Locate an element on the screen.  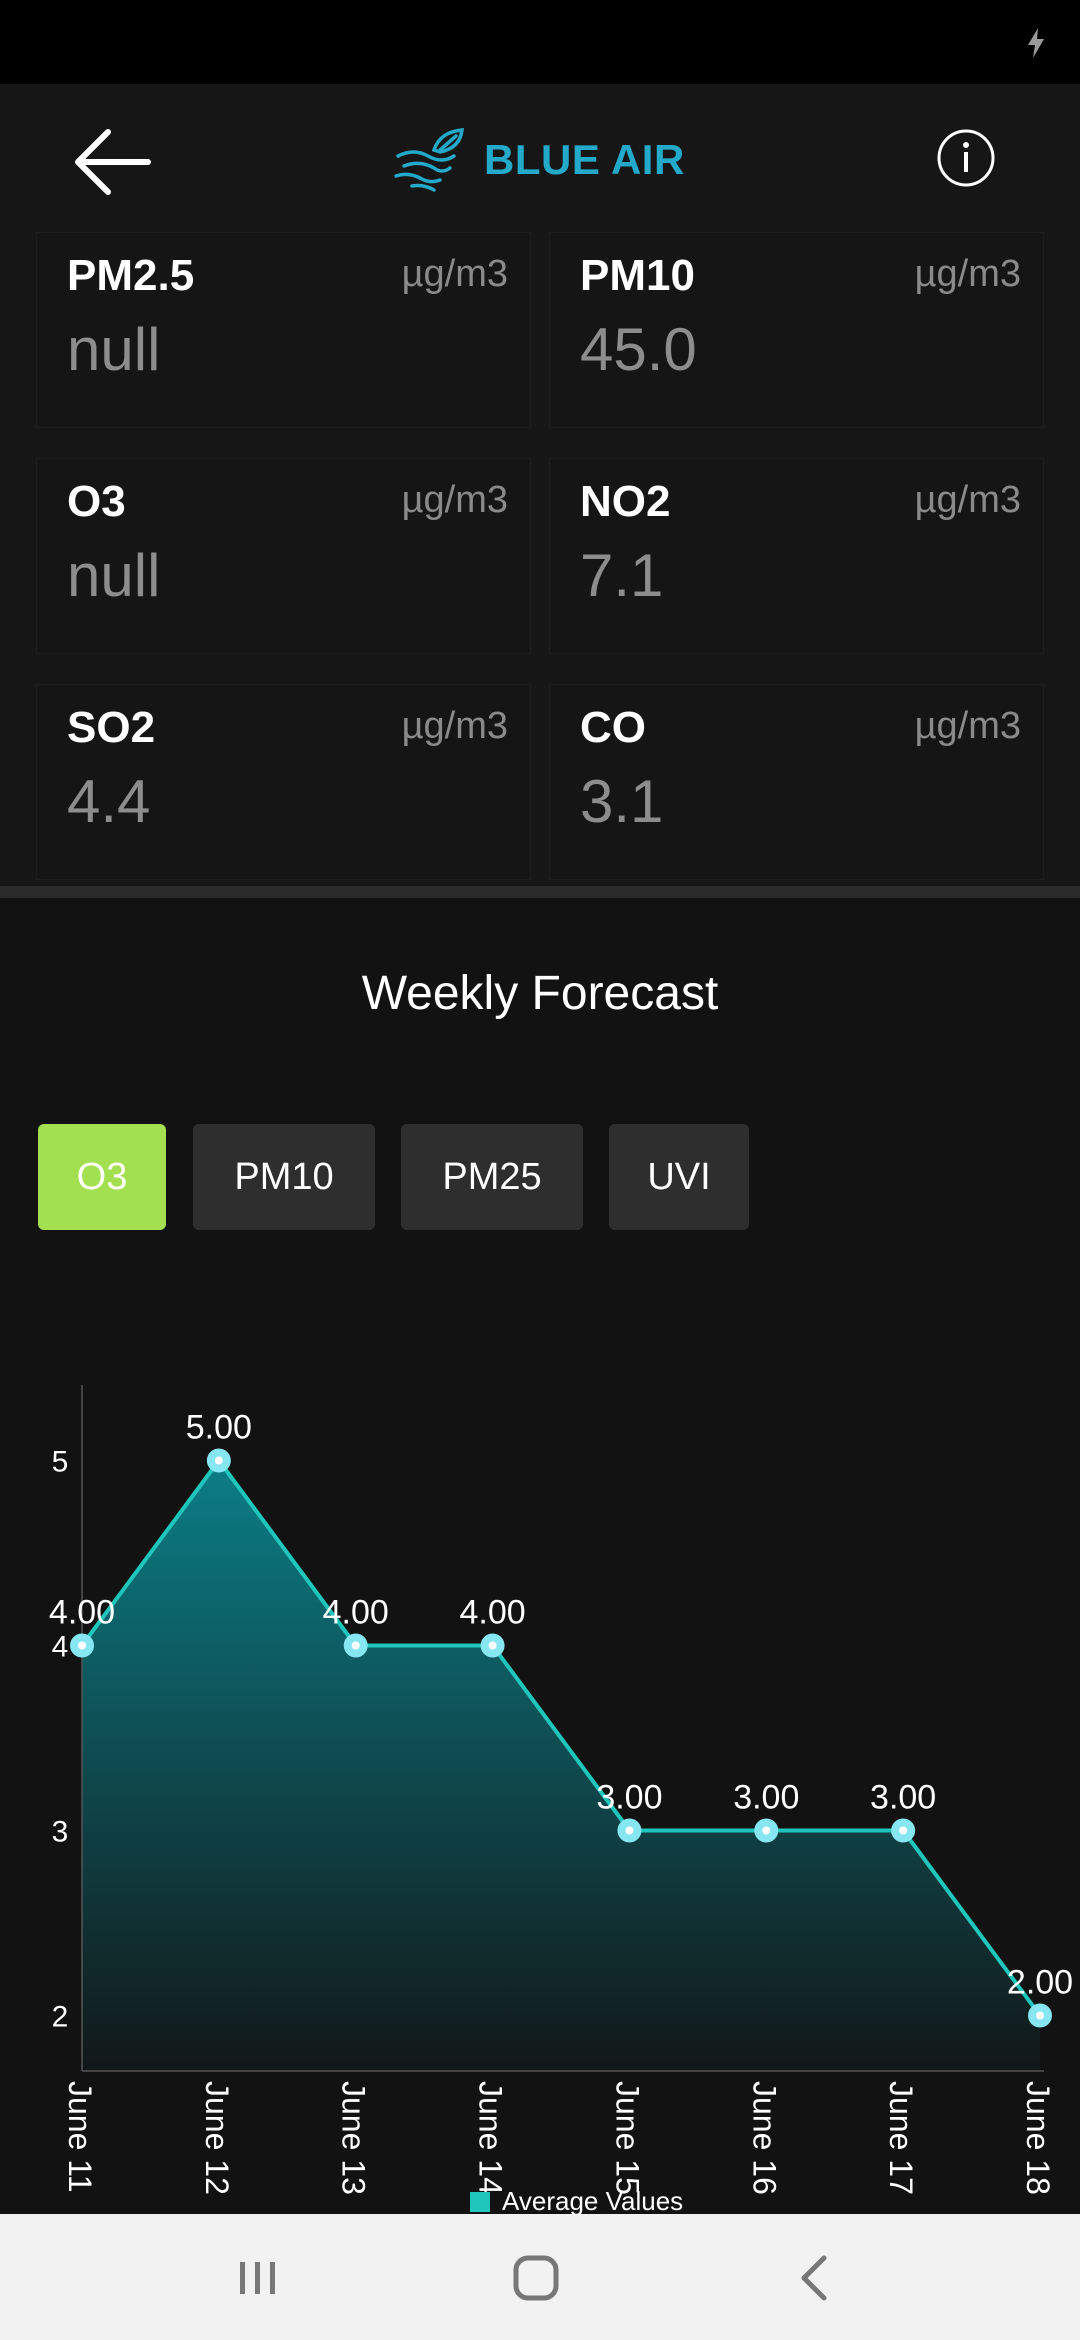
data-label: 5.00 is located at coordinates (219, 1428).